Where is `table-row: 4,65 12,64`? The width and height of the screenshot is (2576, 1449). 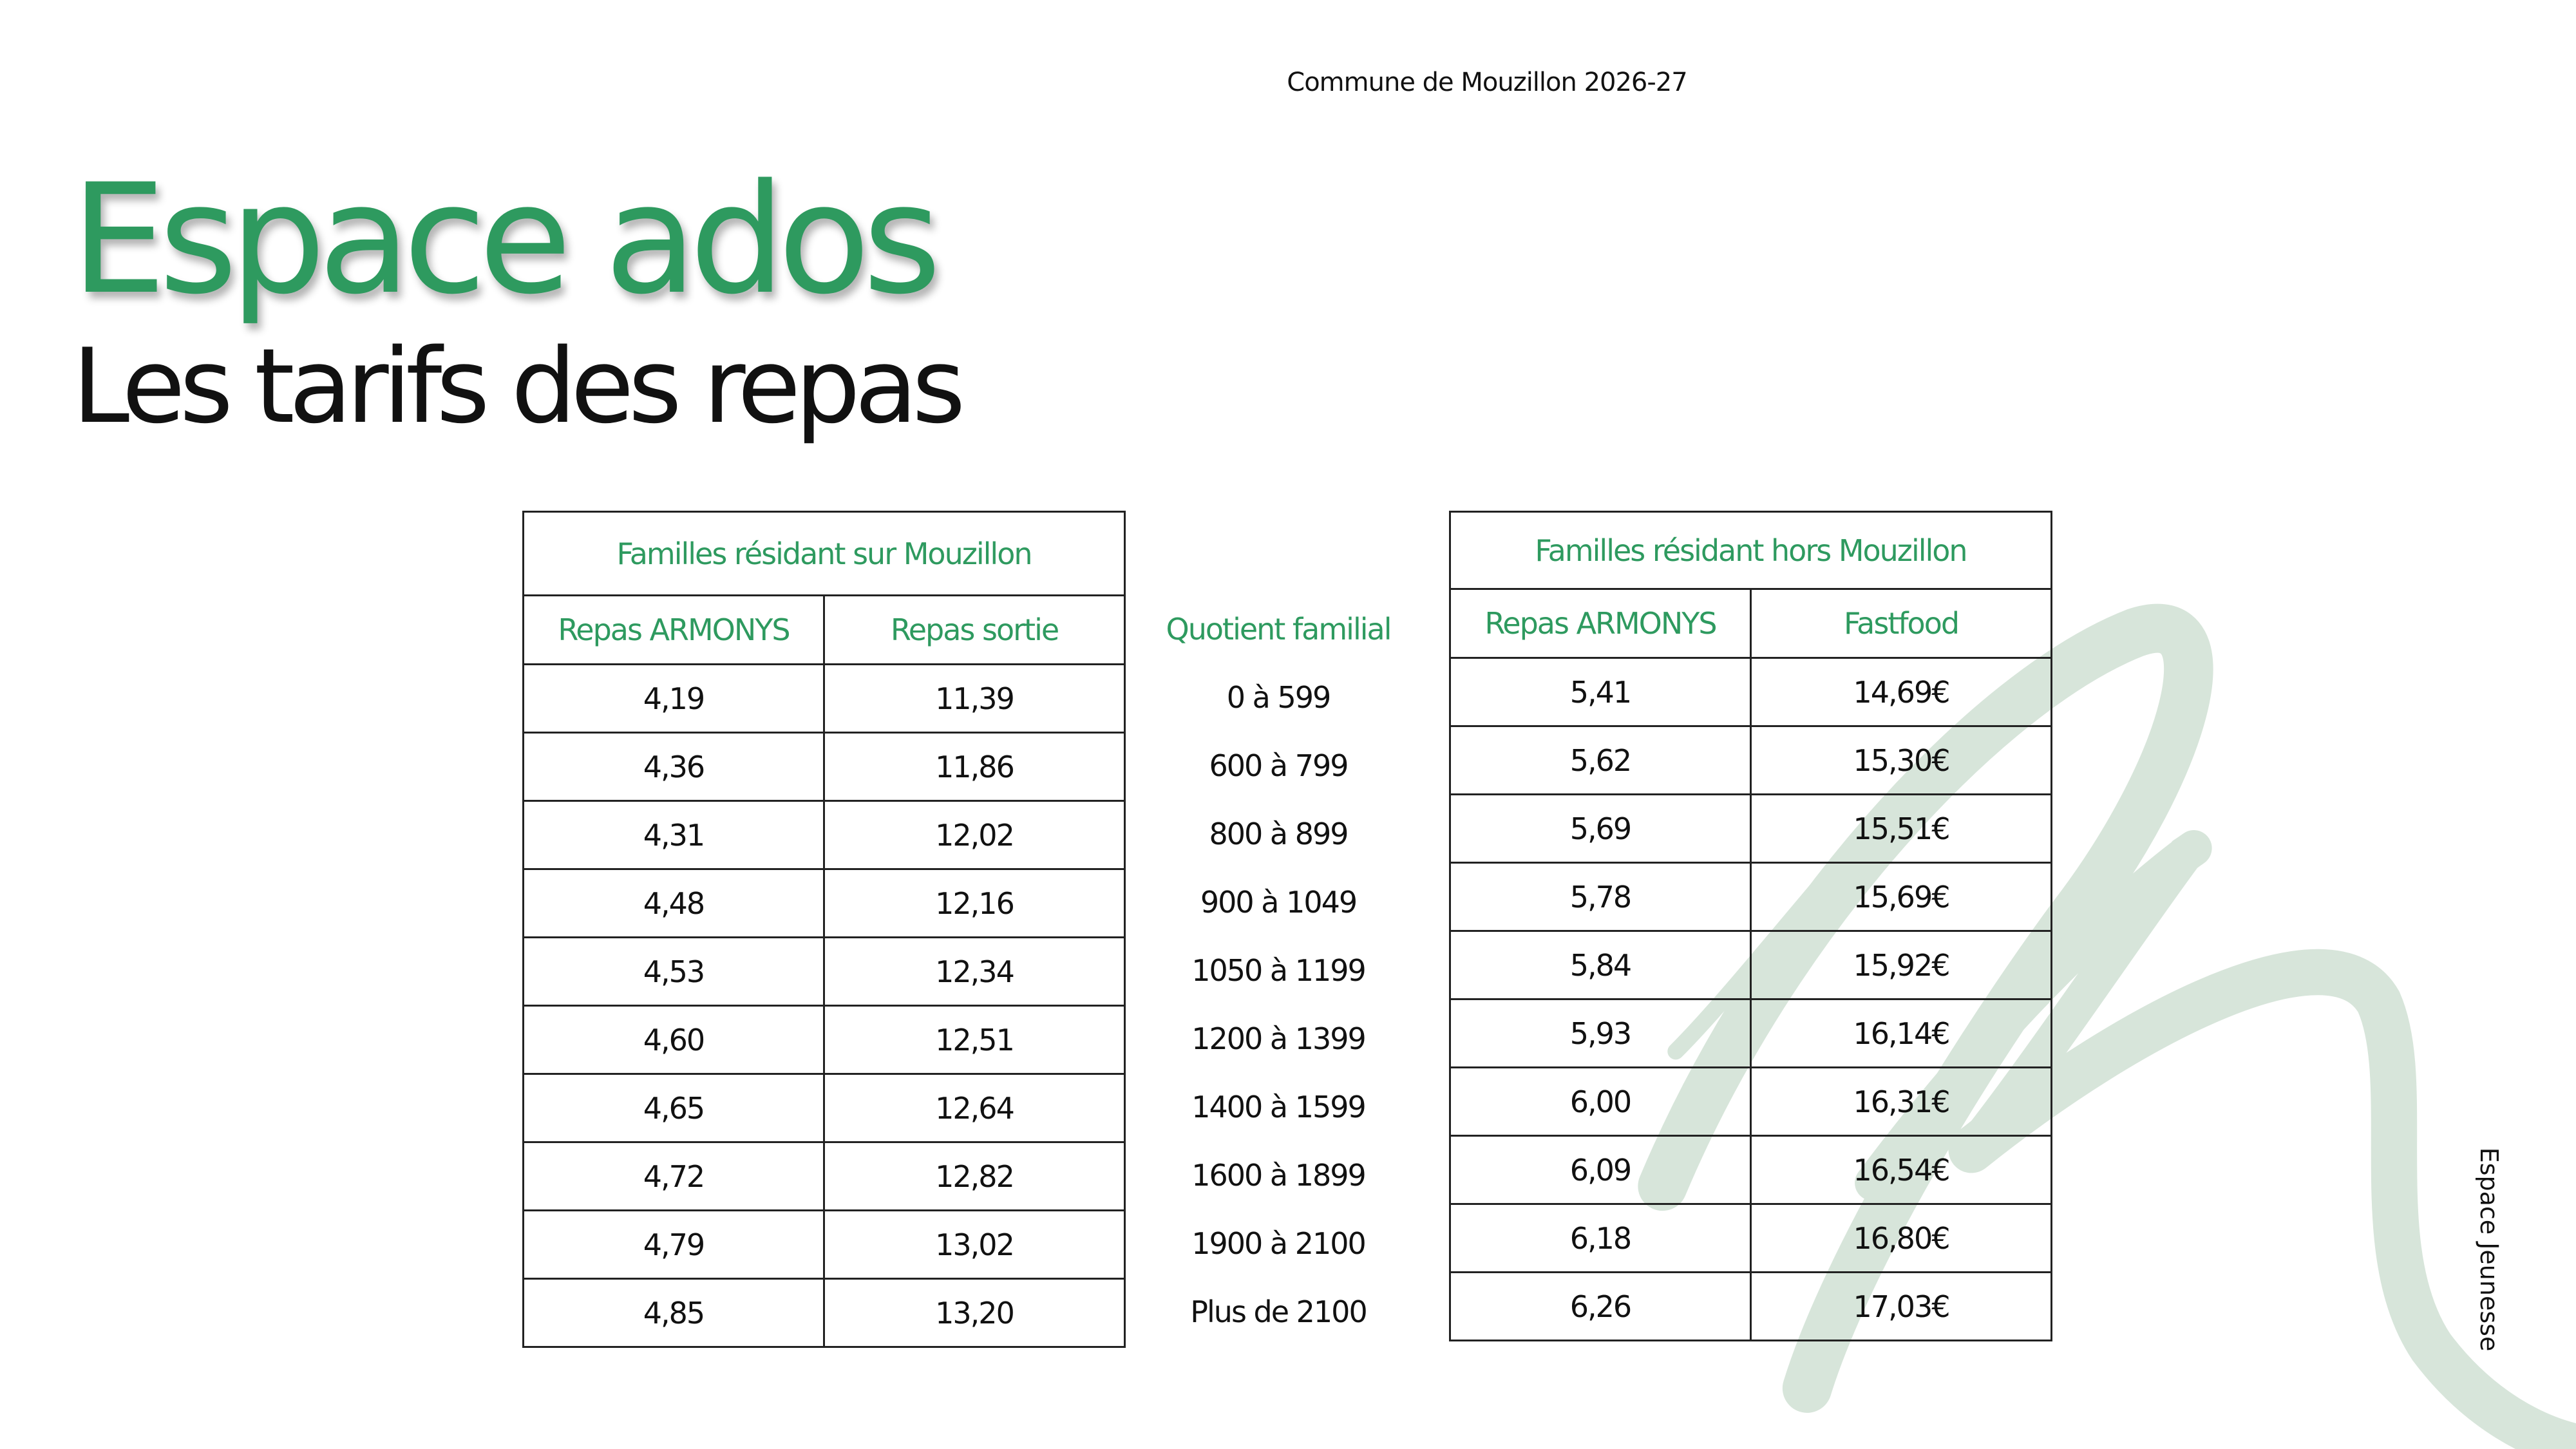 table-row: 4,65 12,64 is located at coordinates (824, 1108).